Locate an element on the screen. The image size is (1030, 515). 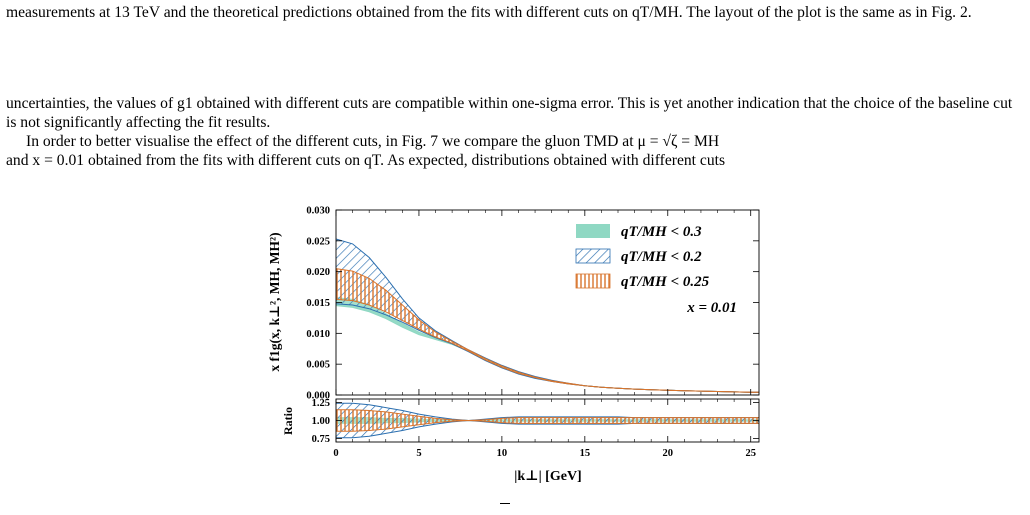
x-tick-label: 0 is located at coordinates (335, 453).